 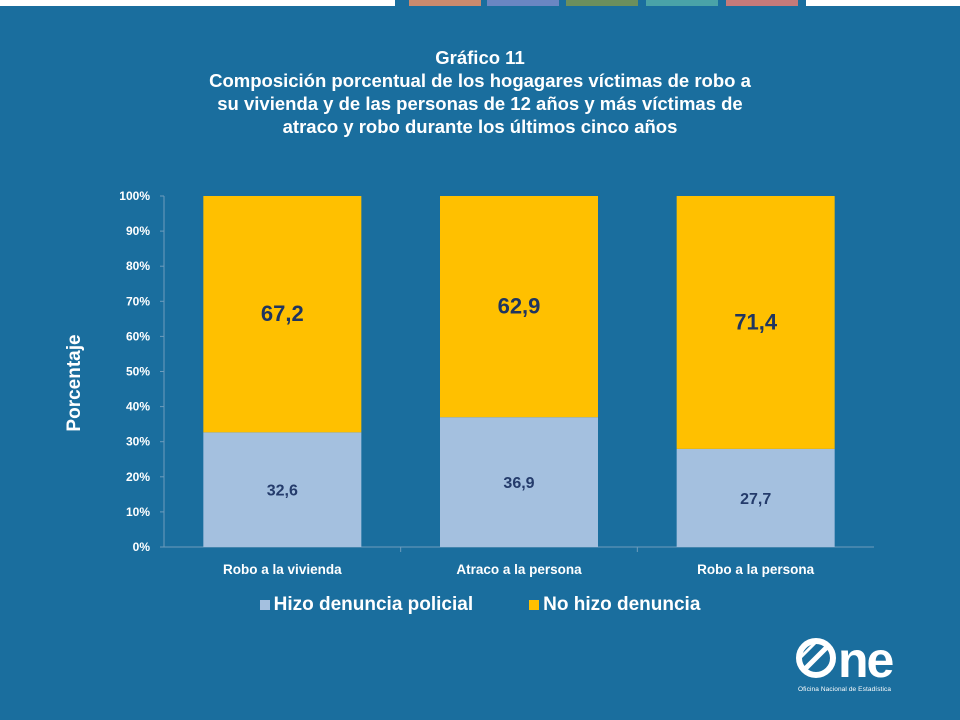 What do you see at coordinates (756, 569) in the screenshot?
I see `x-tick-label: Robo a la persona` at bounding box center [756, 569].